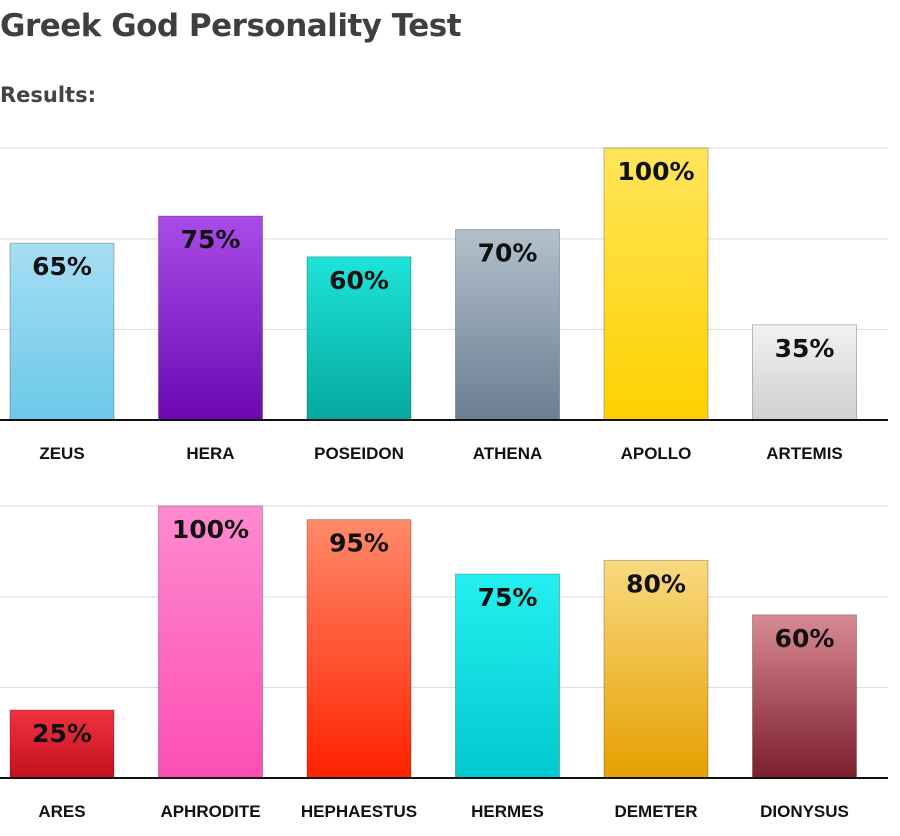 The width and height of the screenshot is (900, 836). Describe the element at coordinates (656, 284) in the screenshot. I see `bar-apollo` at that location.